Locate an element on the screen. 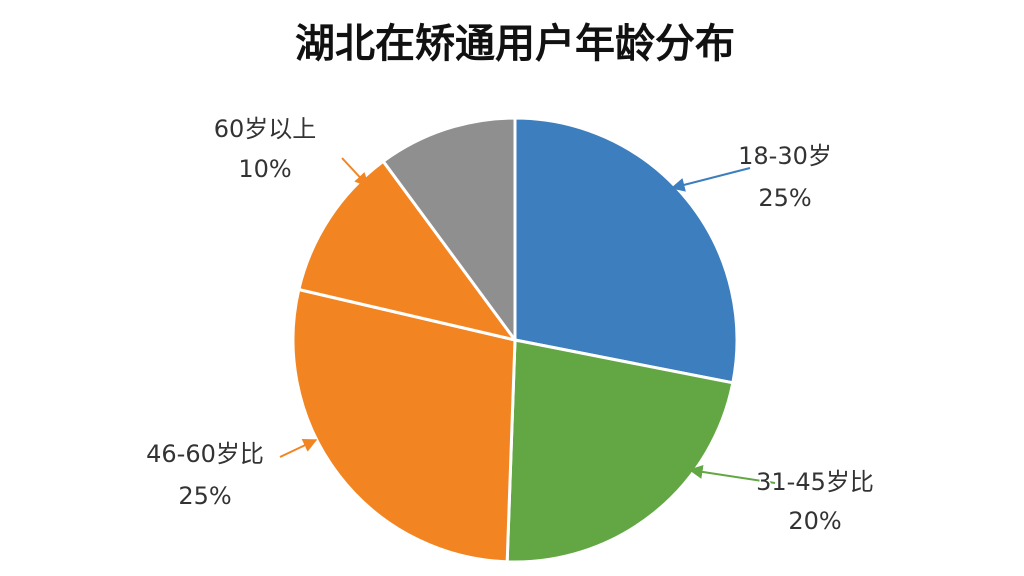 This screenshot has height=576, width=1024. slice-label: 60岁以上 is located at coordinates (265, 129).